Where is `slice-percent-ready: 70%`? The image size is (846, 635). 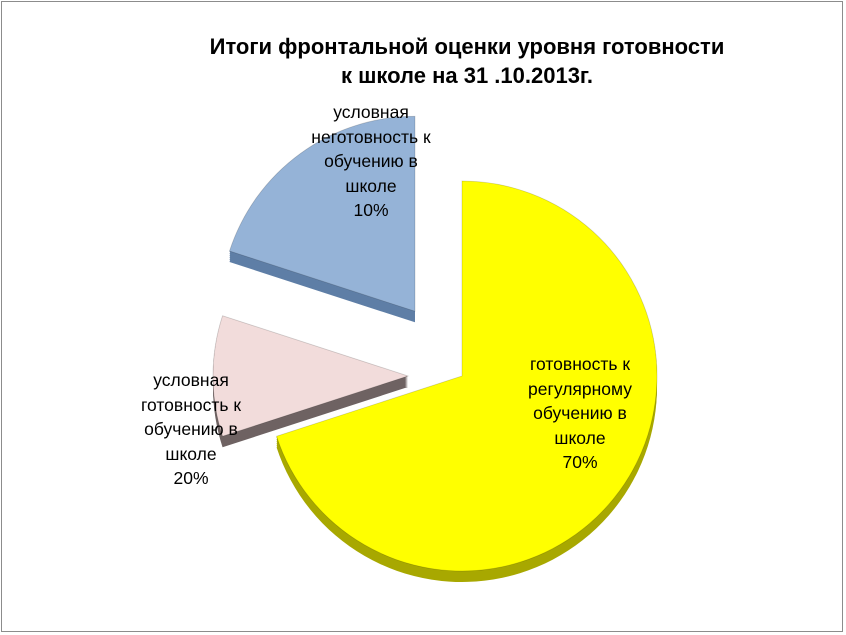
slice-percent-ready: 70% is located at coordinates (580, 462).